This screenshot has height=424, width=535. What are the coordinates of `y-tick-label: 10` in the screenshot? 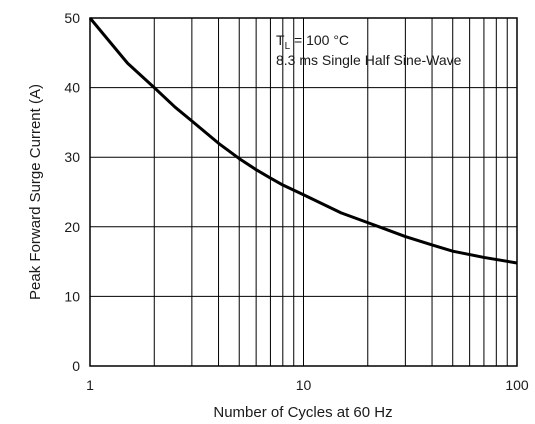 It's located at (72, 296).